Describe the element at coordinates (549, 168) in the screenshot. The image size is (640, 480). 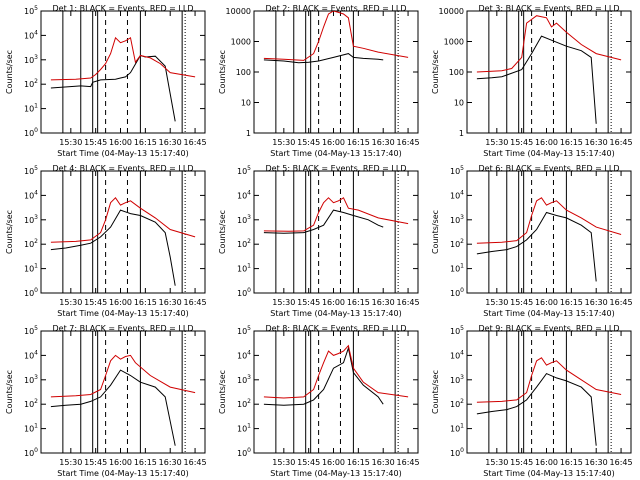
I see `panel-title: Det 6: BLACK = Events, RED = LLD` at that location.